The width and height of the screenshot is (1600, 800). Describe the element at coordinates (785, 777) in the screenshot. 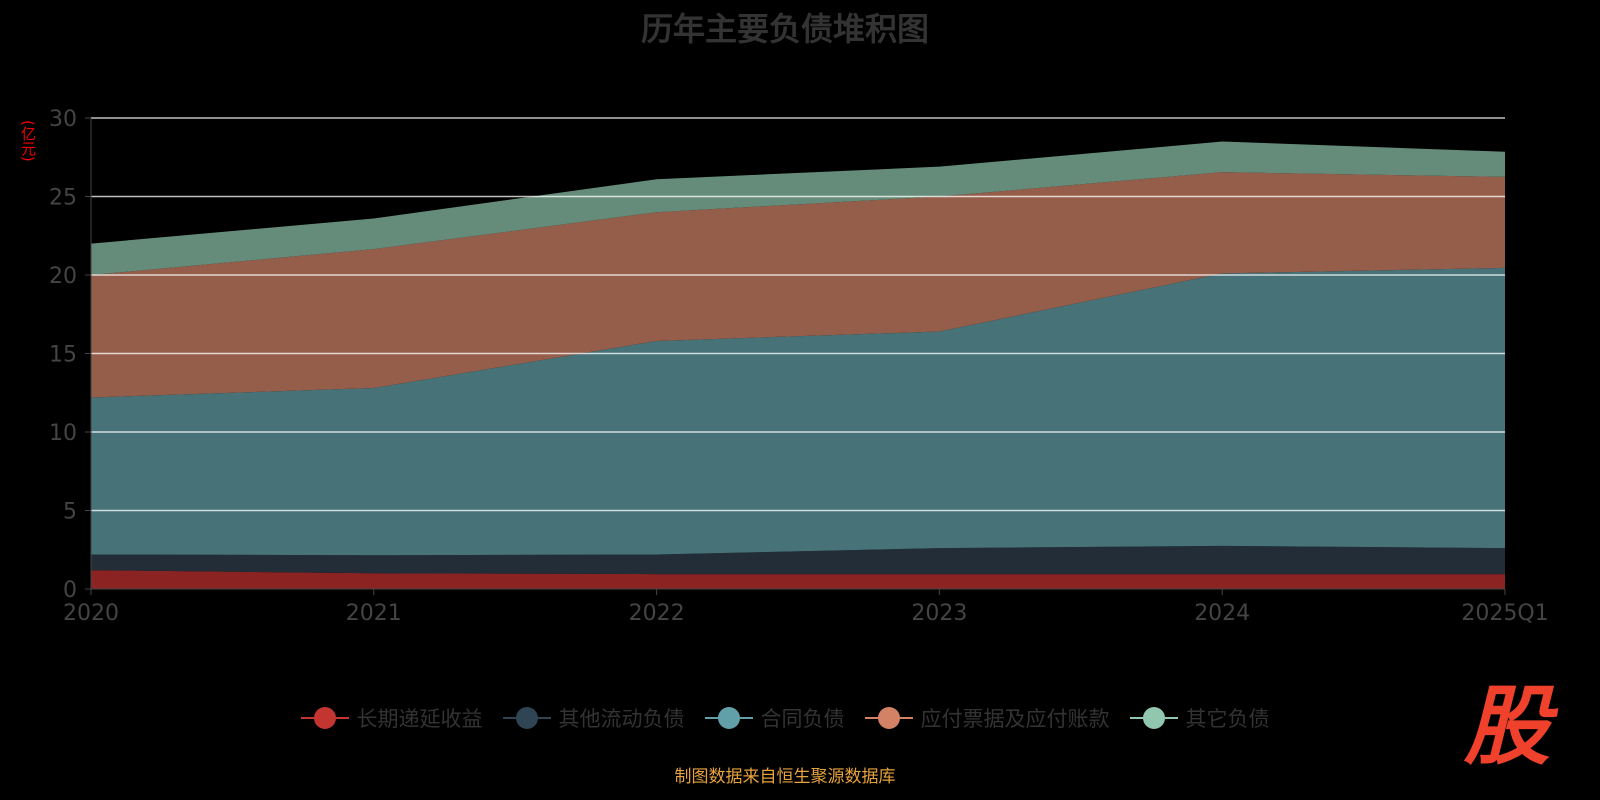

I see `data-source-note: 制图数据来自恒生聚源数据库` at that location.